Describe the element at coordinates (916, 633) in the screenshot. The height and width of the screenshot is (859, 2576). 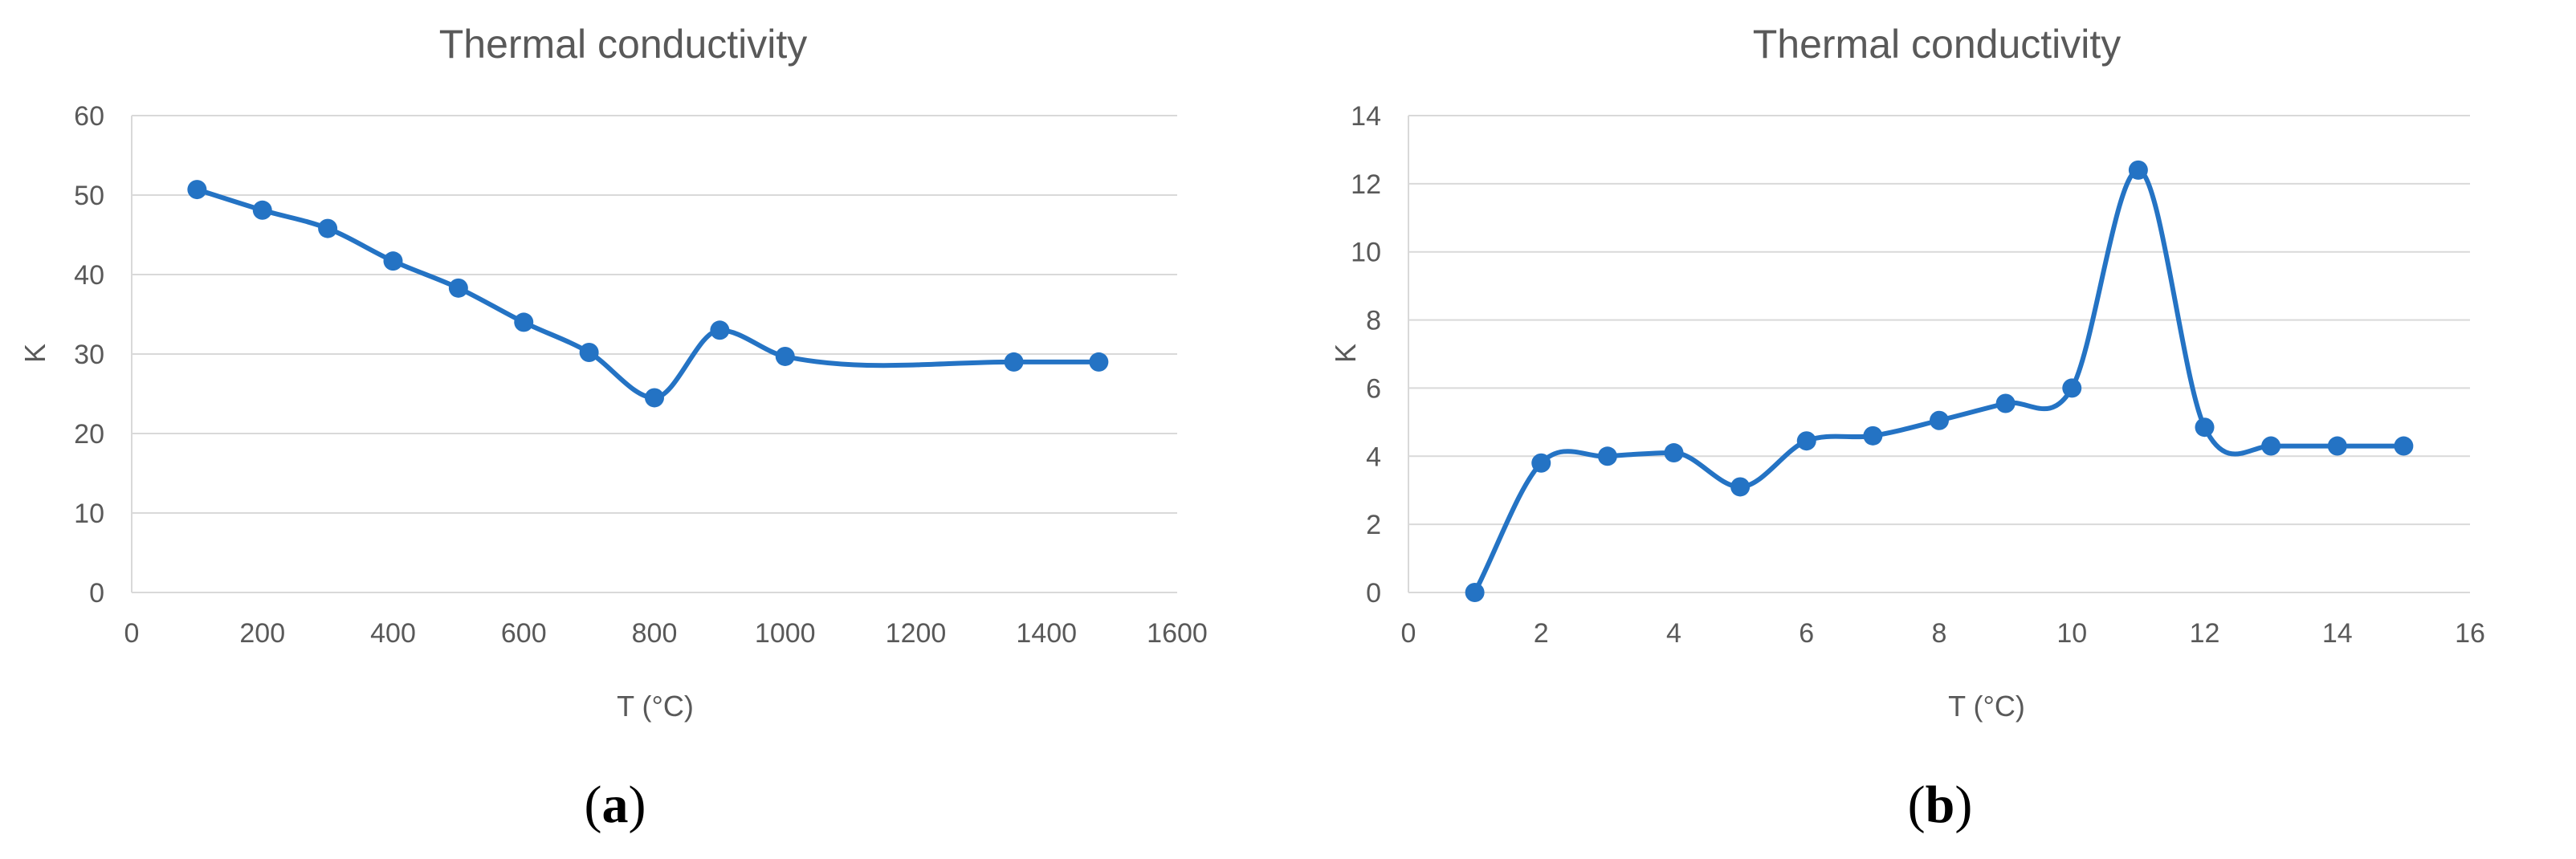
I see `x-tick-label: 1200` at that location.